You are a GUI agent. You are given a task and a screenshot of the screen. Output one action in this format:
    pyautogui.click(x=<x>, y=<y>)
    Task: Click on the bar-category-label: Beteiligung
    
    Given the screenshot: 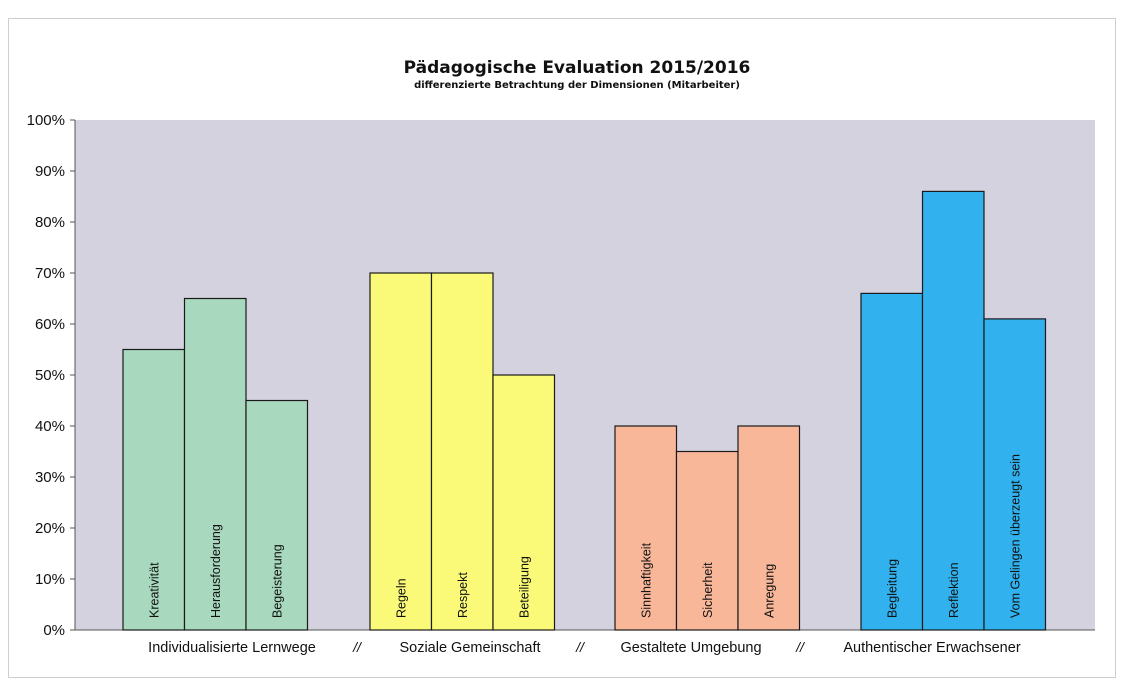 What is the action you would take?
    pyautogui.click(x=524, y=587)
    